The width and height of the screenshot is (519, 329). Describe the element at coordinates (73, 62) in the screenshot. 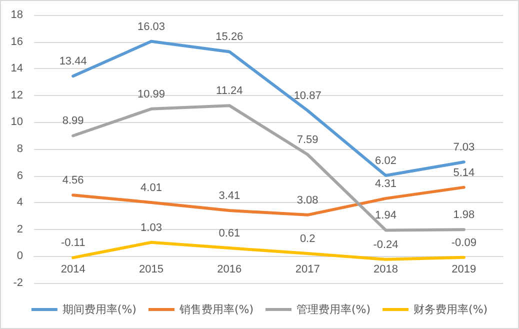

I see `data-label: 13.44` at that location.